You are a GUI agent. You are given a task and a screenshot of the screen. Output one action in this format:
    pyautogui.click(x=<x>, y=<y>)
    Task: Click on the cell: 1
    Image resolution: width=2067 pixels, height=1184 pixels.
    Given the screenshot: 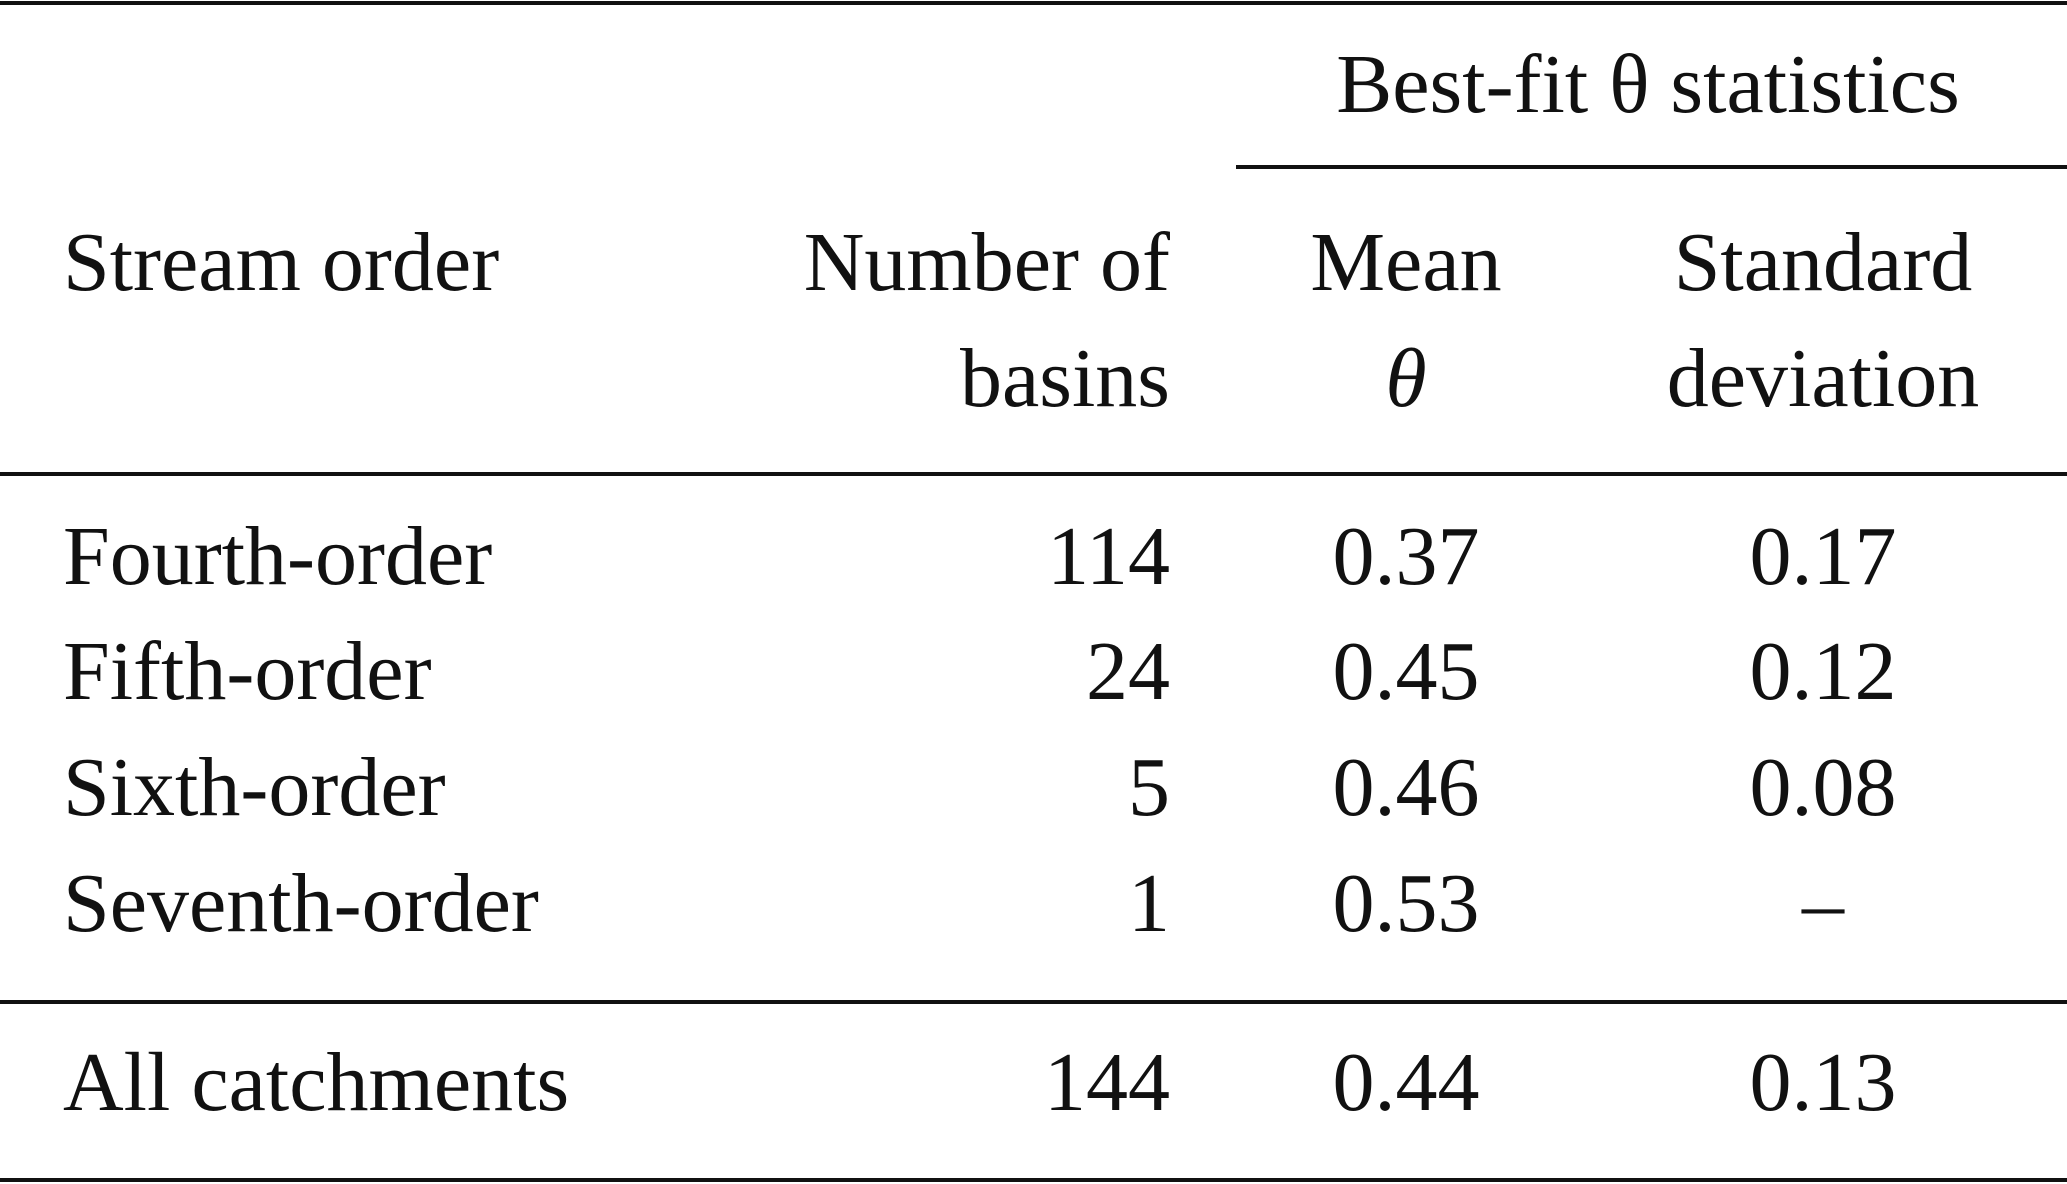 What is the action you would take?
    pyautogui.click(x=1149, y=903)
    